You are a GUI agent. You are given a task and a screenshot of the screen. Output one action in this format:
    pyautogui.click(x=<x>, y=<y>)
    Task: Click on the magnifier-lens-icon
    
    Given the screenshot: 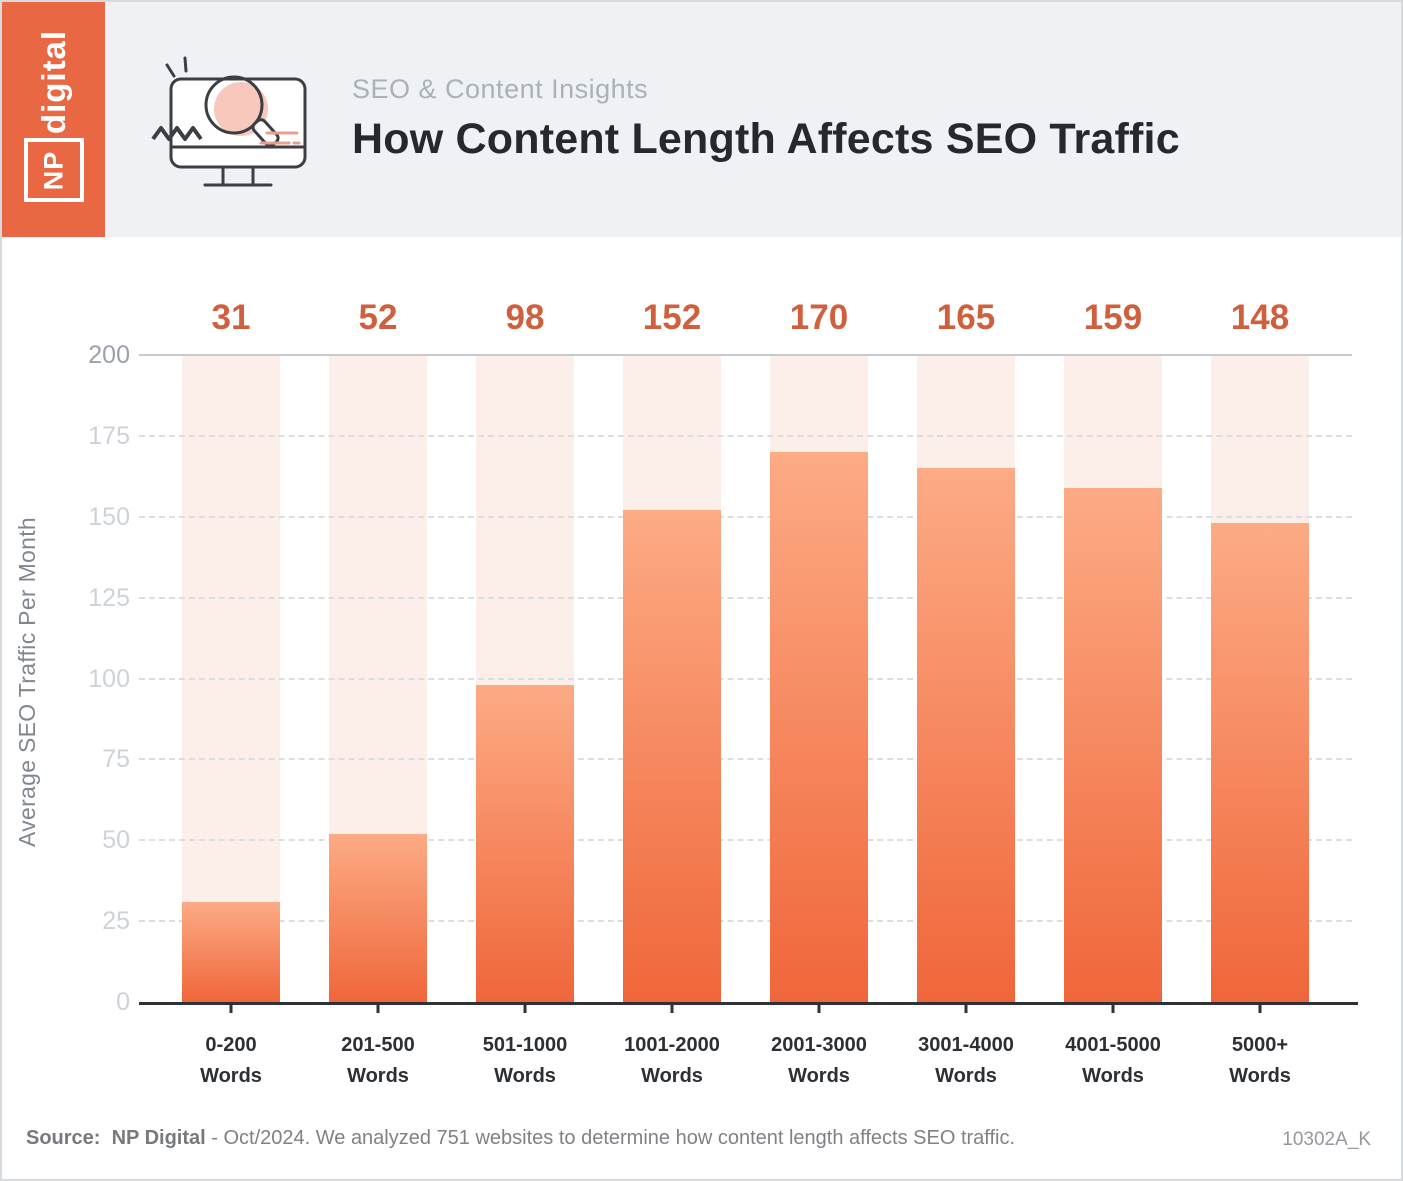 What is the action you would take?
    pyautogui.click(x=234, y=105)
    